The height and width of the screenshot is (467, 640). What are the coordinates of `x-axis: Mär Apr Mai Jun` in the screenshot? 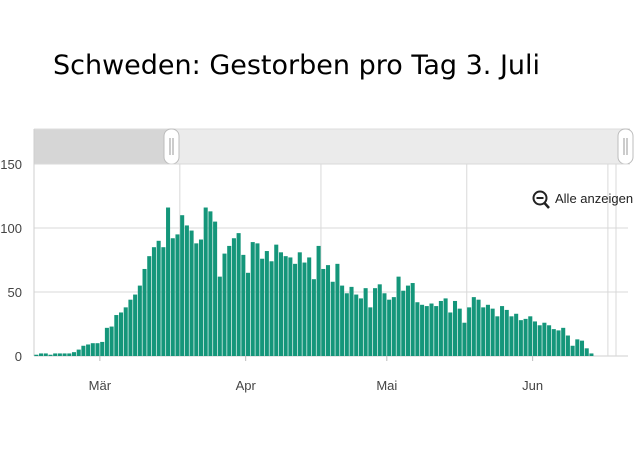 It's located at (316, 374).